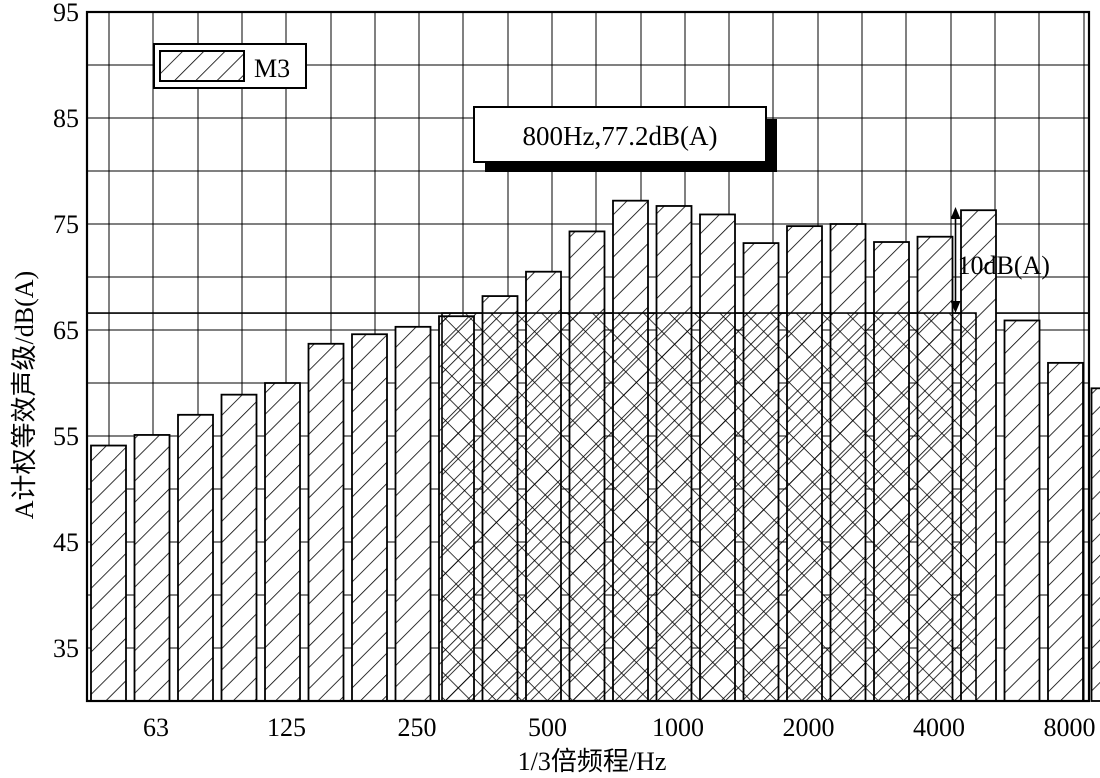 This screenshot has height=778, width=1100. Describe the element at coordinates (24, 395) in the screenshot. I see `y-axis-label: A计权等效声级/dB(A)` at that location.